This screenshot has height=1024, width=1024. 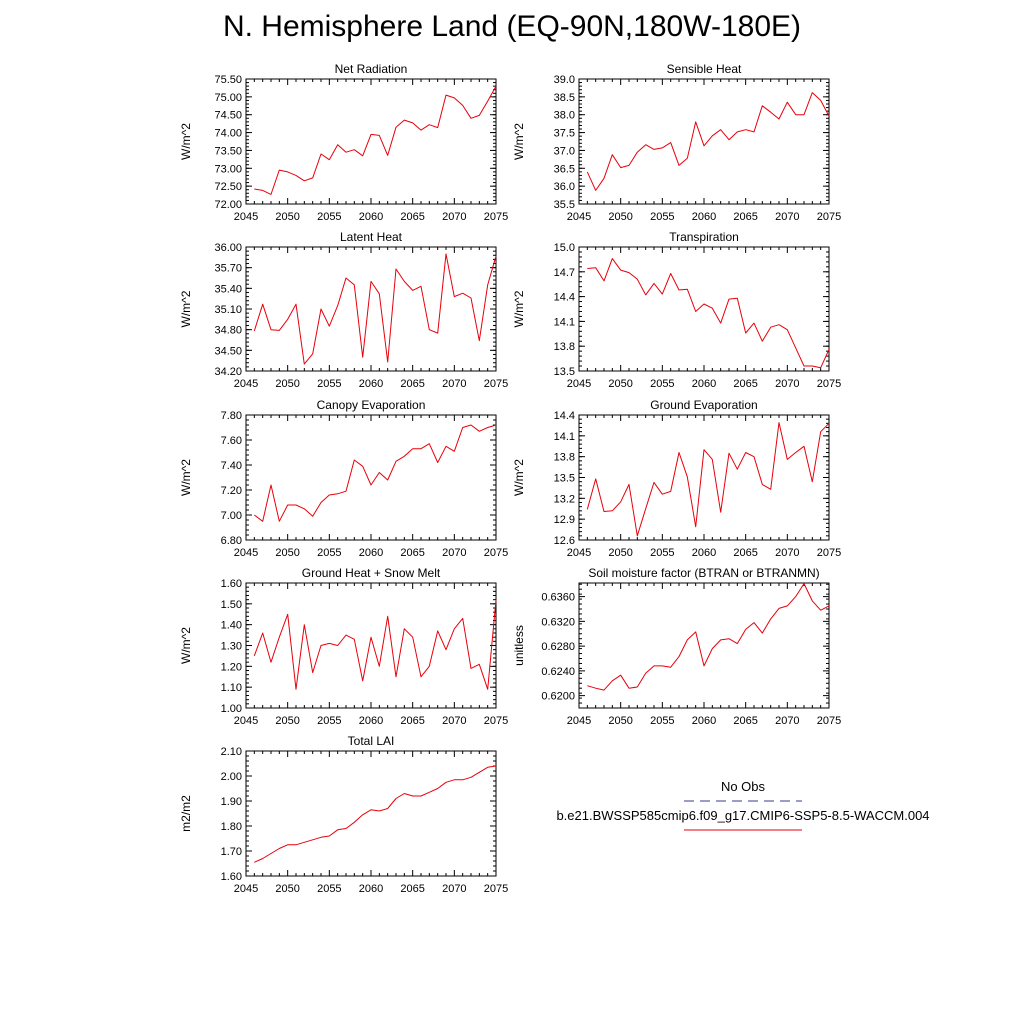 What do you see at coordinates (564, 169) in the screenshot?
I see `y-tick-label: 36.5` at bounding box center [564, 169].